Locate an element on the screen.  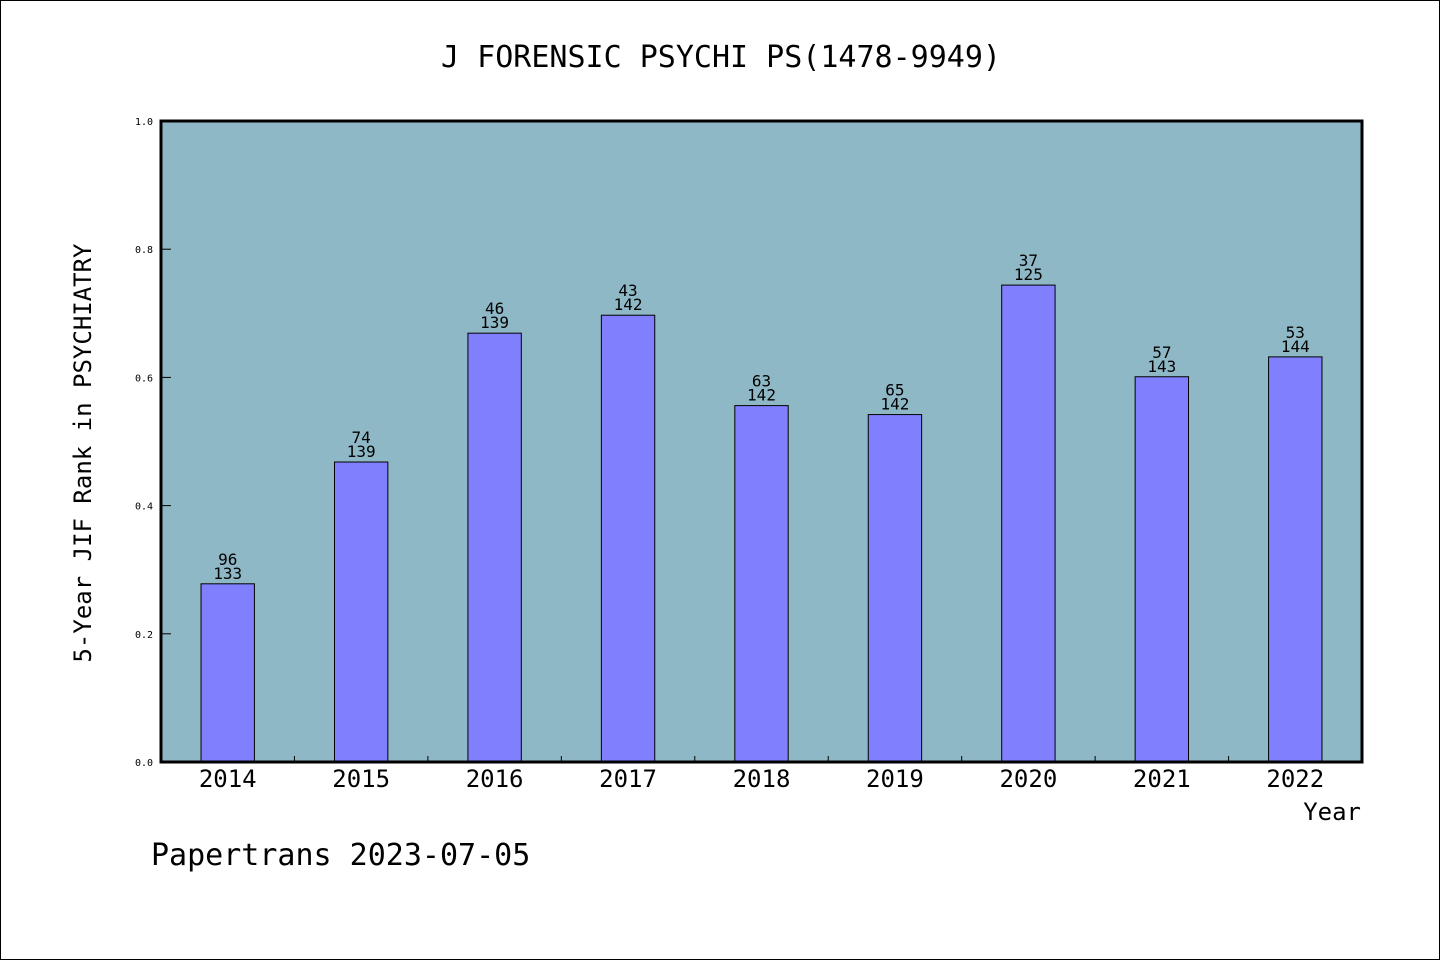
bar-2017 is located at coordinates (628, 538).